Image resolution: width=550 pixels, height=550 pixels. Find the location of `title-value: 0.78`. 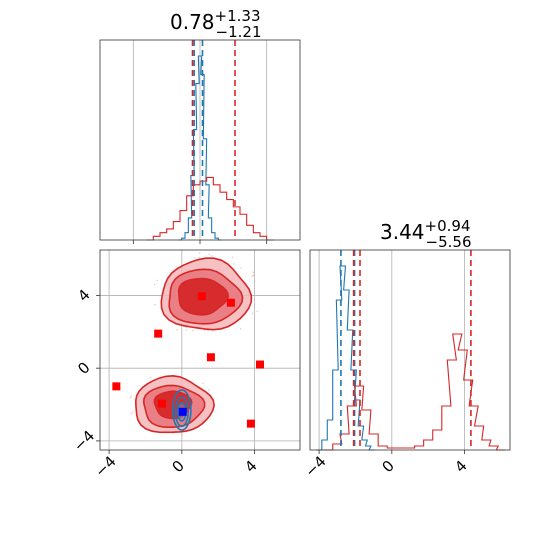

title-value: 0.78 is located at coordinates (192, 22).